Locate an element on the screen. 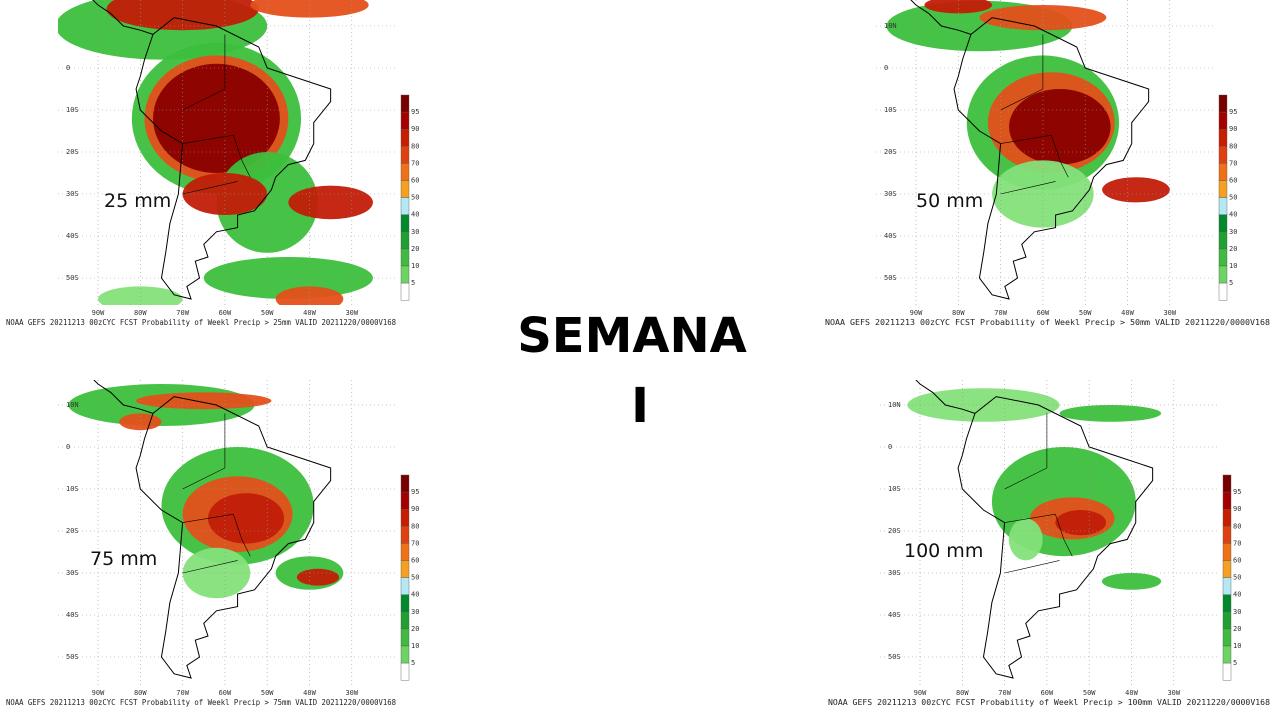 This screenshot has height=720, width=1280. threshold-label: 25 mm is located at coordinates (137, 201).